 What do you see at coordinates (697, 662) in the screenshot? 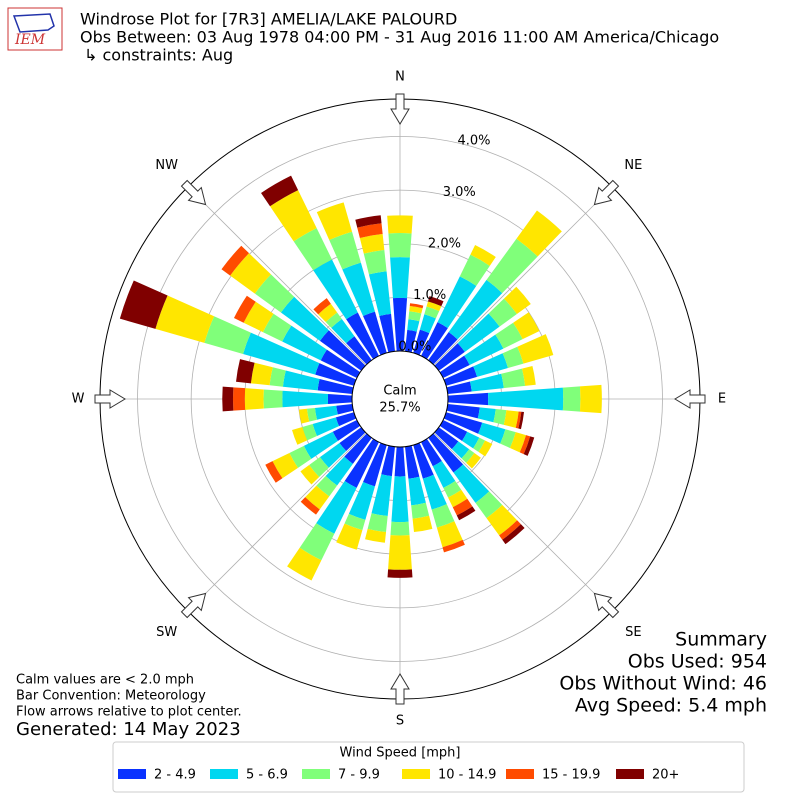
I see `summary-line: Obs Used: 954` at bounding box center [697, 662].